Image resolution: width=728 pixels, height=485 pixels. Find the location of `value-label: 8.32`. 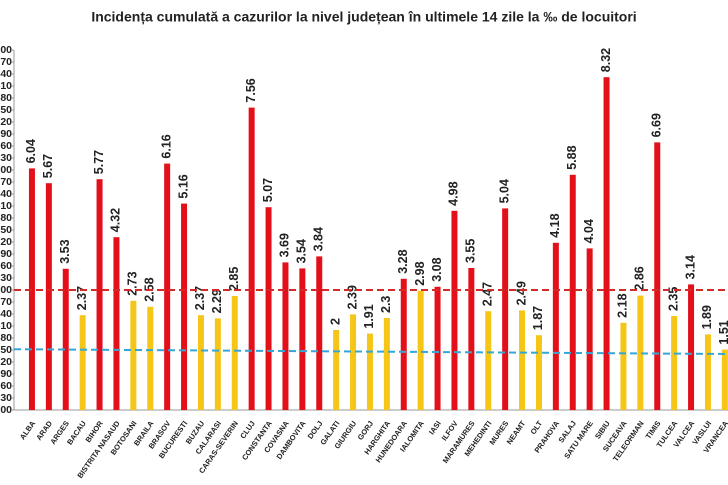

value-label: 8.32 is located at coordinates (606, 60).